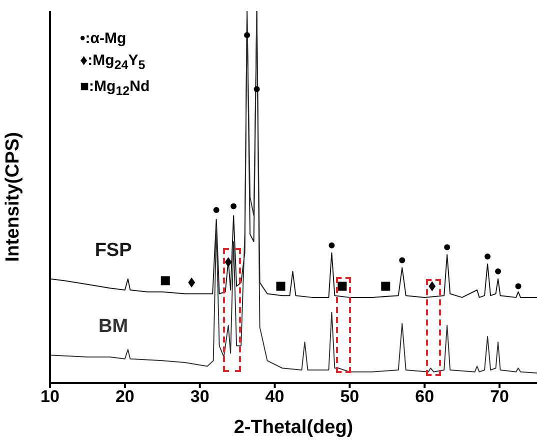 Image resolution: width=538 pixels, height=443 pixels. What do you see at coordinates (115, 88) in the screenshot?
I see `annotation: ■:Mg$_{12}$Nd` at bounding box center [115, 88].